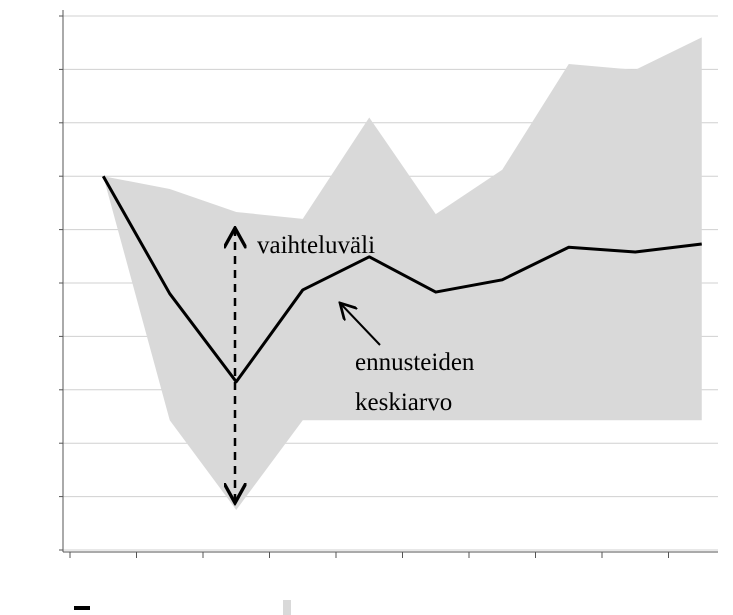 This screenshot has height=615, width=733. Describe the element at coordinates (360, 324) in the screenshot. I see `mean-arrow` at that location.